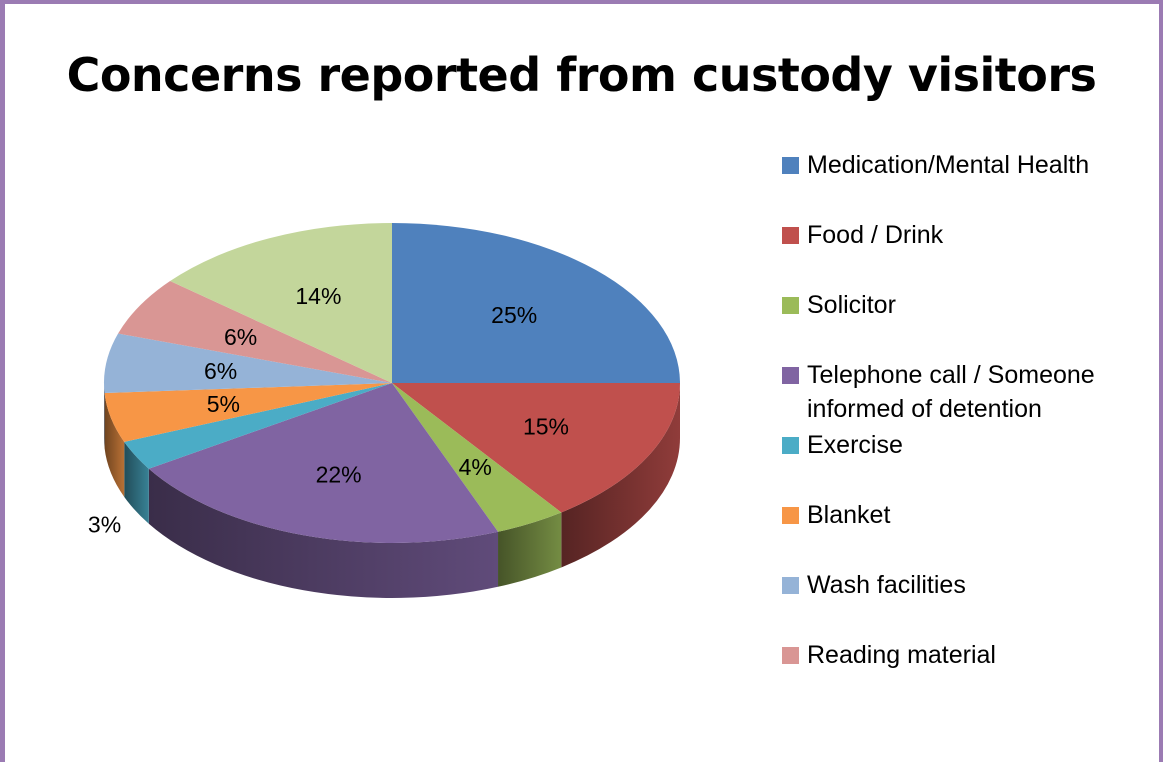  I want to click on pie-slice-medication-mental-health, so click(536, 303).